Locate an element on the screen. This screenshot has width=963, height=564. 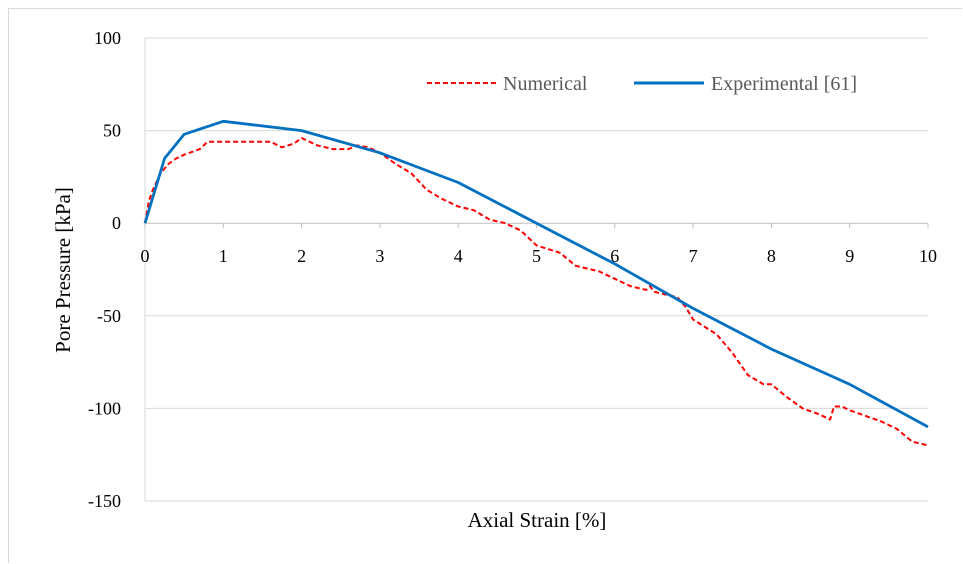
x-tick-label: 5 is located at coordinates (536, 256).